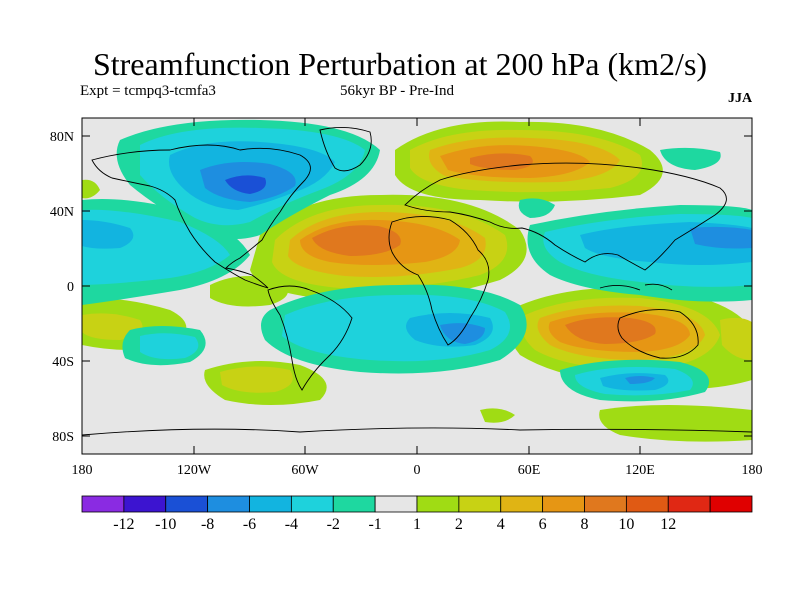 Image resolution: width=800 pixels, height=600 pixels. I want to click on colorbar-label: -12, so click(123, 524).